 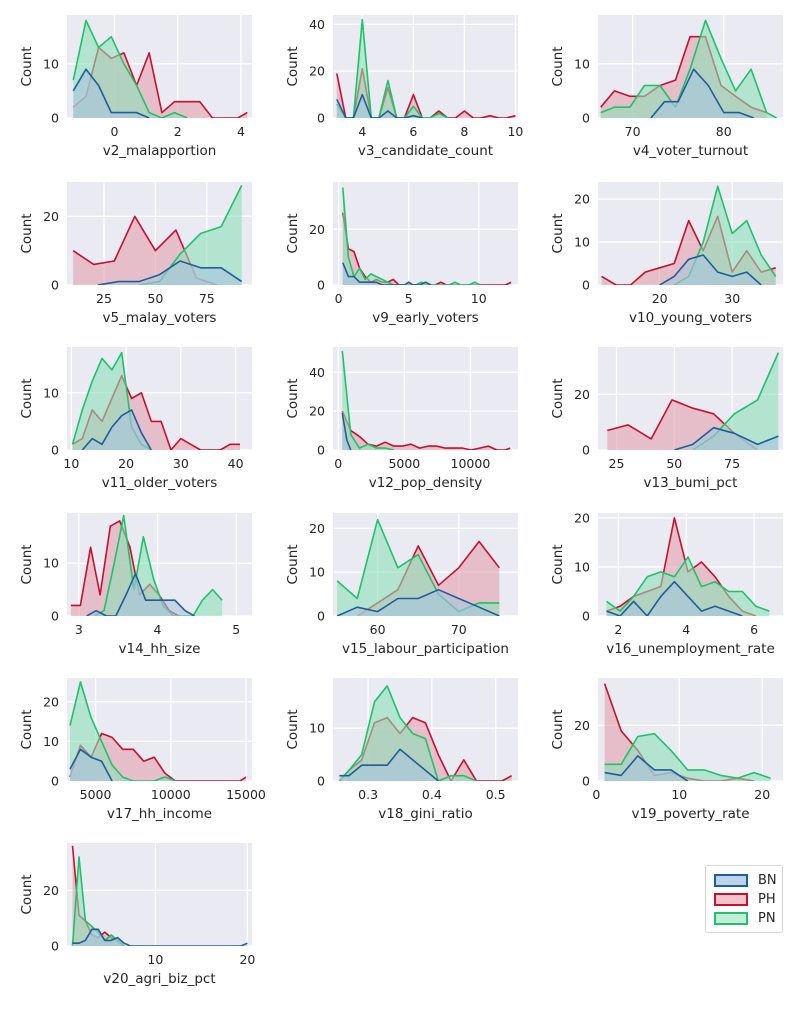 I want to click on legend: BN PH PN, so click(x=744, y=899).